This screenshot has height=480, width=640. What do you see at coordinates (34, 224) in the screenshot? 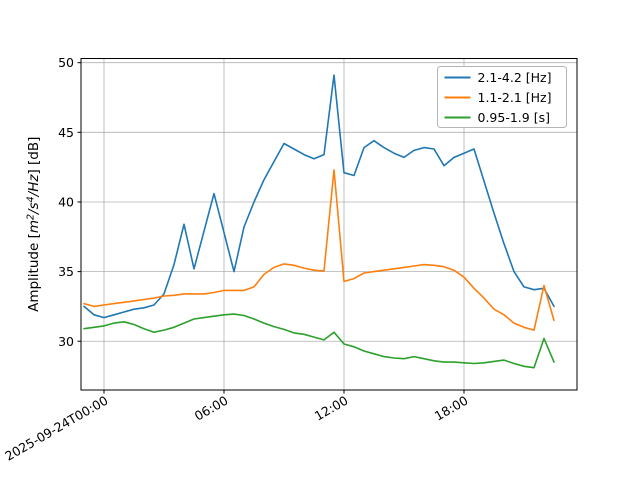
I see `y-axis-label: Amplitude [m2/s4/Hz] [dB]` at bounding box center [34, 224].